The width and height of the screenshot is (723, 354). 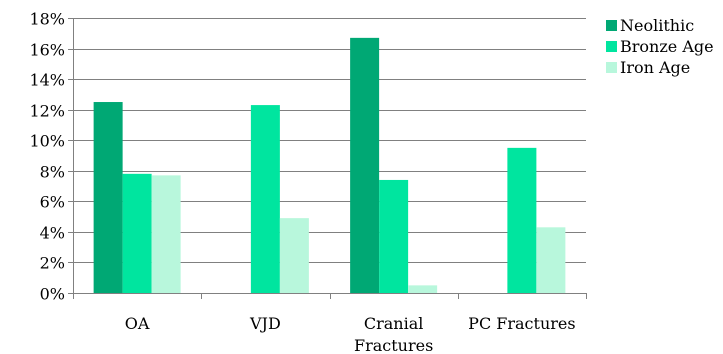 What do you see at coordinates (47, 141) in the screenshot?
I see `y-tick-label: 10%` at bounding box center [47, 141].